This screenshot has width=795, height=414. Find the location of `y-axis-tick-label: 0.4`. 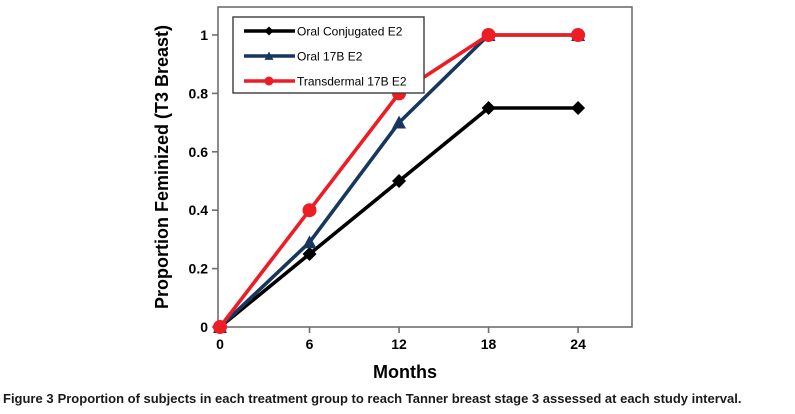

y-axis-tick-label: 0.4 is located at coordinates (199, 210).